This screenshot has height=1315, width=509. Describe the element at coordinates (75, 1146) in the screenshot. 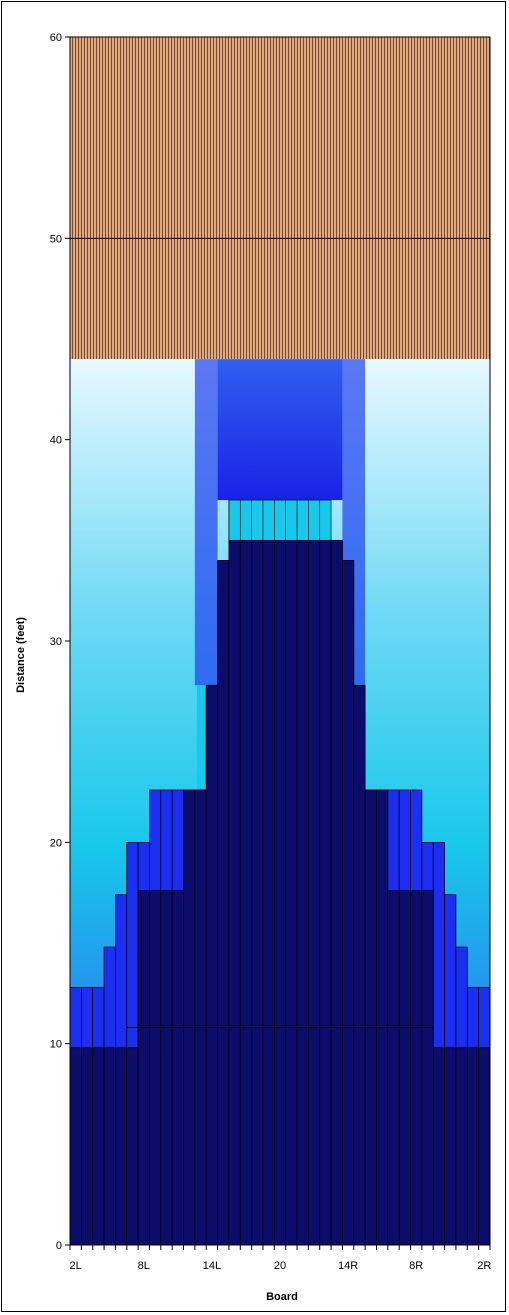

I see `bar-series1-2L` at that location.